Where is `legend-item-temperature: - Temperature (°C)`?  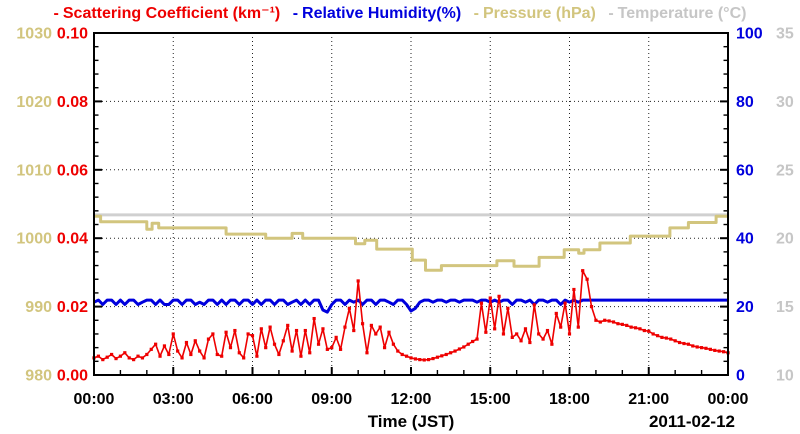
legend-item-temperature: - Temperature (°C) is located at coordinates (677, 14).